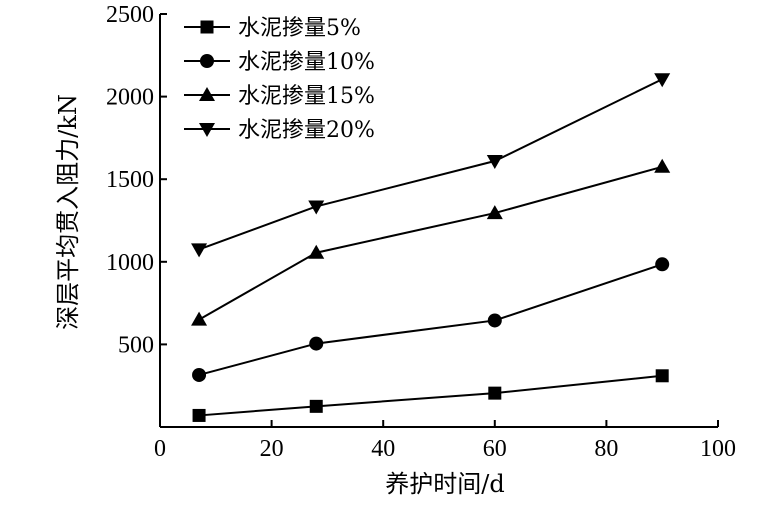 The image size is (763, 512). I want to click on legend-entry: 水泥掺量15%, so click(279, 96).